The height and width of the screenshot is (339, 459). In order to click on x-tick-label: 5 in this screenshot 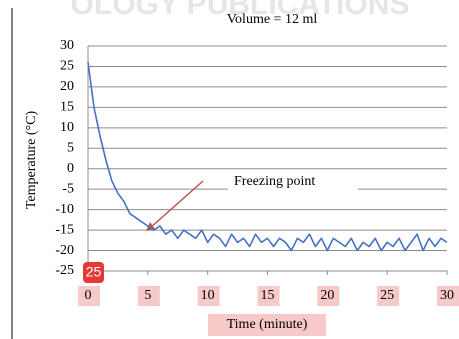, I will do `click(147, 295)`.